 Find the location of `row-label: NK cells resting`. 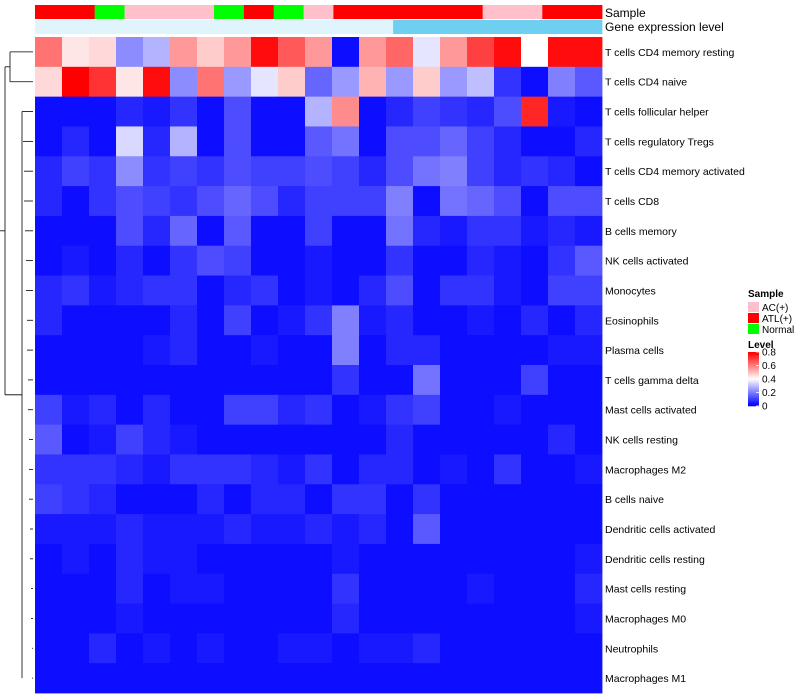

row-label: NK cells resting is located at coordinates (641, 441).